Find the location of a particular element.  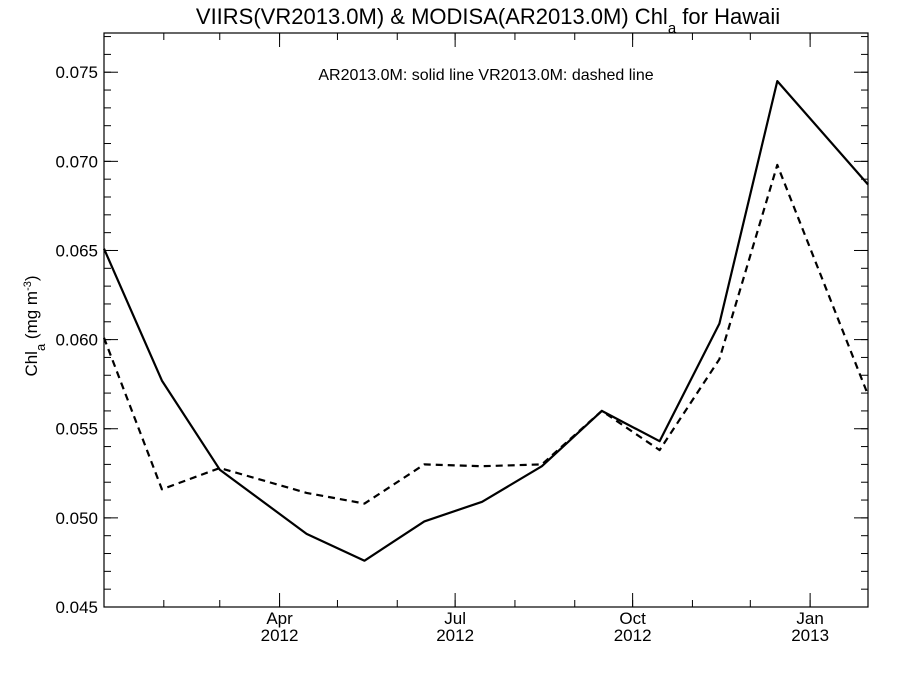

x-tick-label-month: Apr is located at coordinates (279, 618).